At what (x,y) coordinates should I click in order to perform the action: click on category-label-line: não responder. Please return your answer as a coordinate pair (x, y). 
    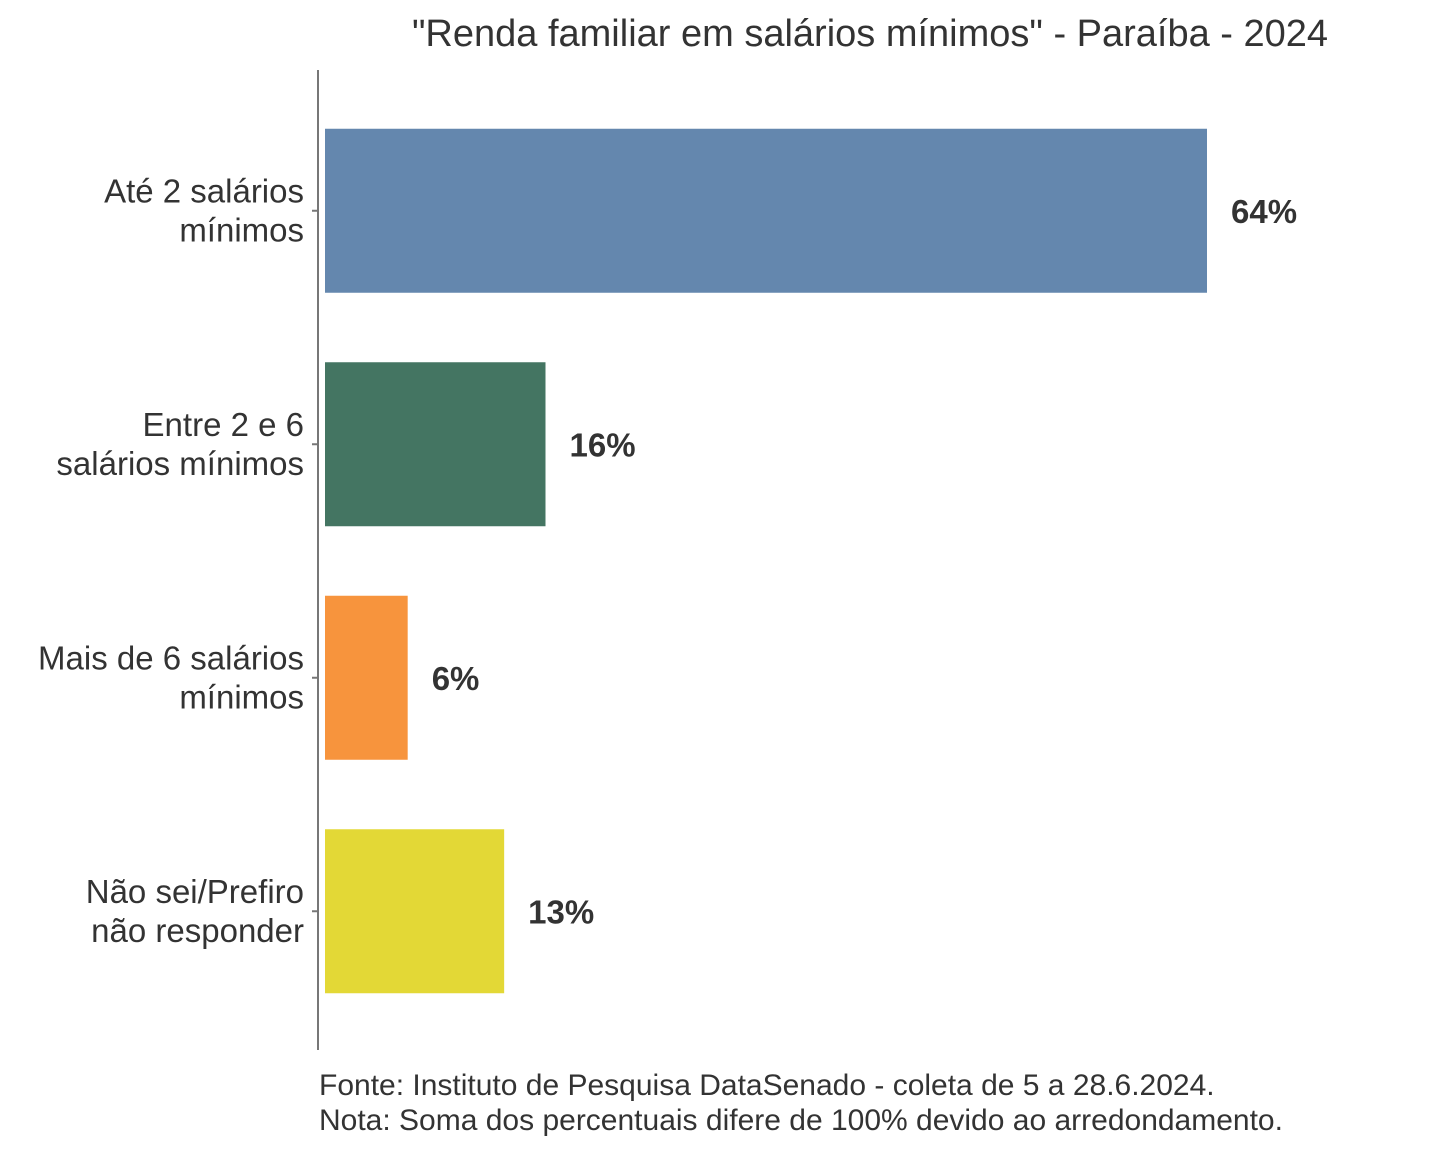
    Looking at the image, I should click on (197, 930).